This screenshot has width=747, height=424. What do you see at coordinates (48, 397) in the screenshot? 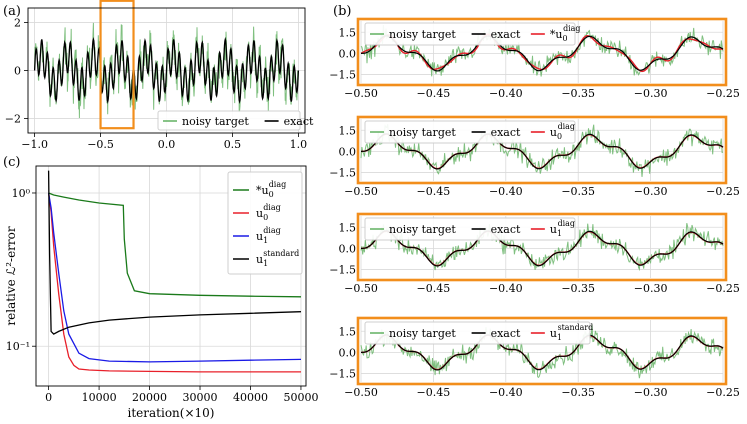
I see `x-tick-label: 0` at bounding box center [48, 397].